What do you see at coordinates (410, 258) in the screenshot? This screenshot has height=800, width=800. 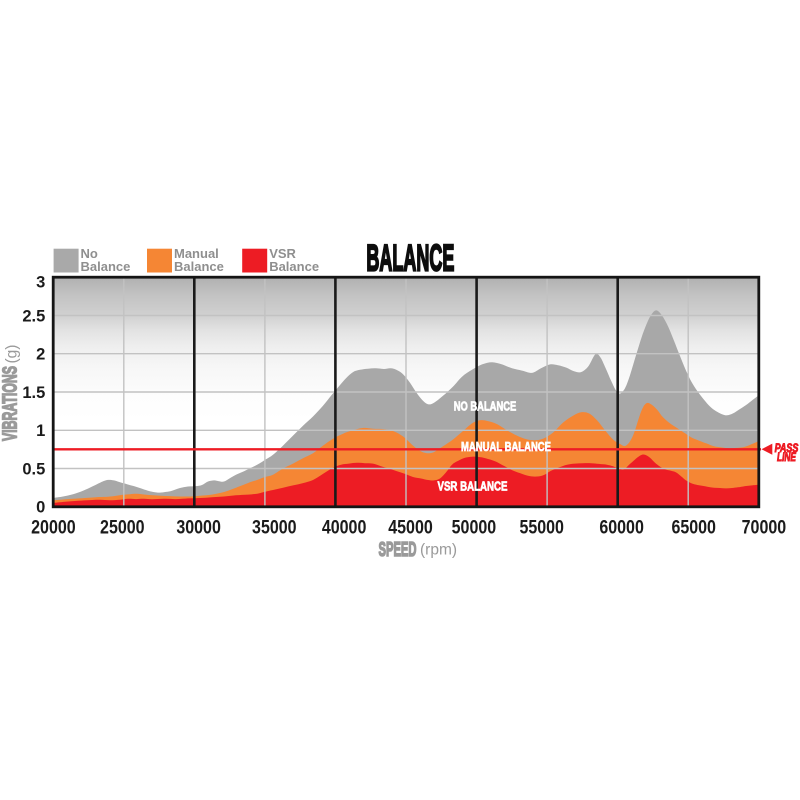 I see `svg-text: BALANCE` at bounding box center [410, 258].